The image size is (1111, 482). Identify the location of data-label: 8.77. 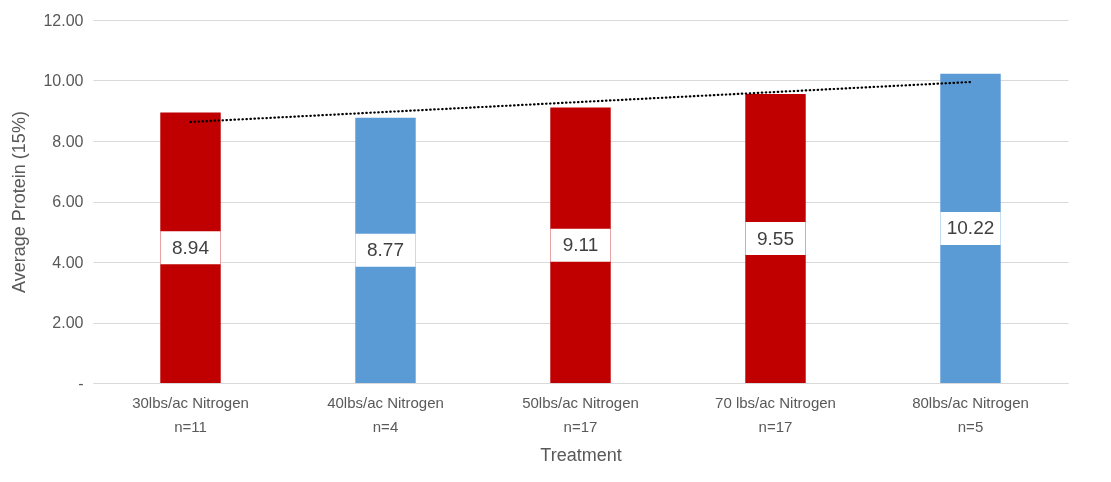
(385, 250).